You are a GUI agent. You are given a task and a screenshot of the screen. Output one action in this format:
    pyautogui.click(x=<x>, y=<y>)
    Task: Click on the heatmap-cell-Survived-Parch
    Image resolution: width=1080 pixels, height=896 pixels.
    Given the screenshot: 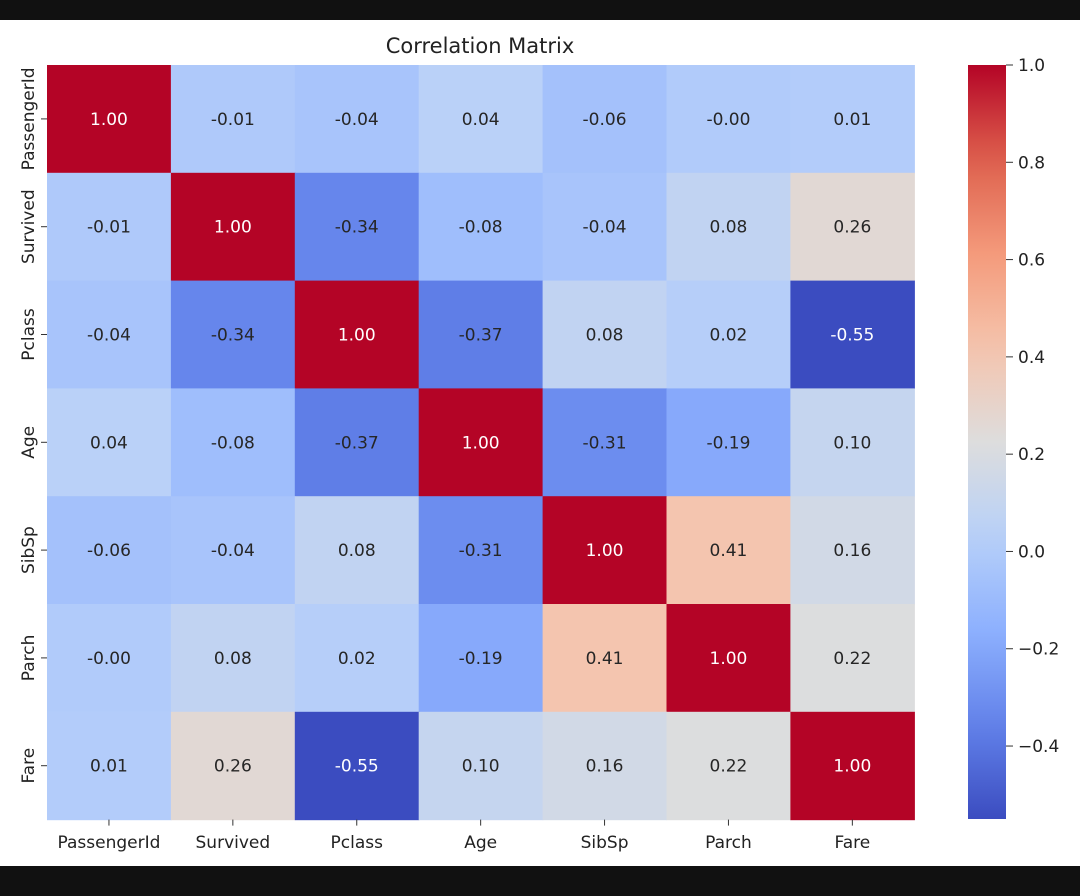 What is the action you would take?
    pyautogui.click(x=728, y=227)
    